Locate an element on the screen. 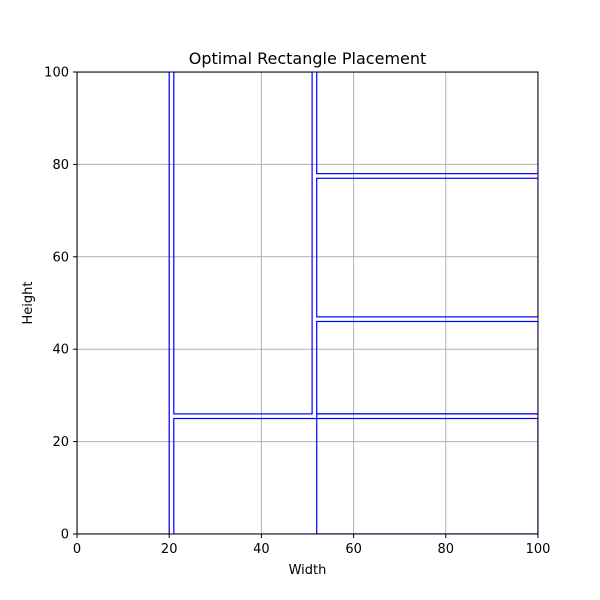 Image resolution: width=600 pixels, height=600 pixels. chart-title: Optimal Rectangle Placement is located at coordinates (308, 58).